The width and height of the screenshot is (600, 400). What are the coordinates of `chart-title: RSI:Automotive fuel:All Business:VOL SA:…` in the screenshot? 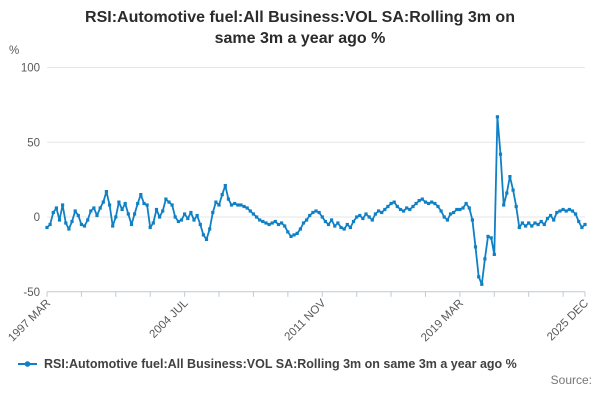 It's located at (300, 28).